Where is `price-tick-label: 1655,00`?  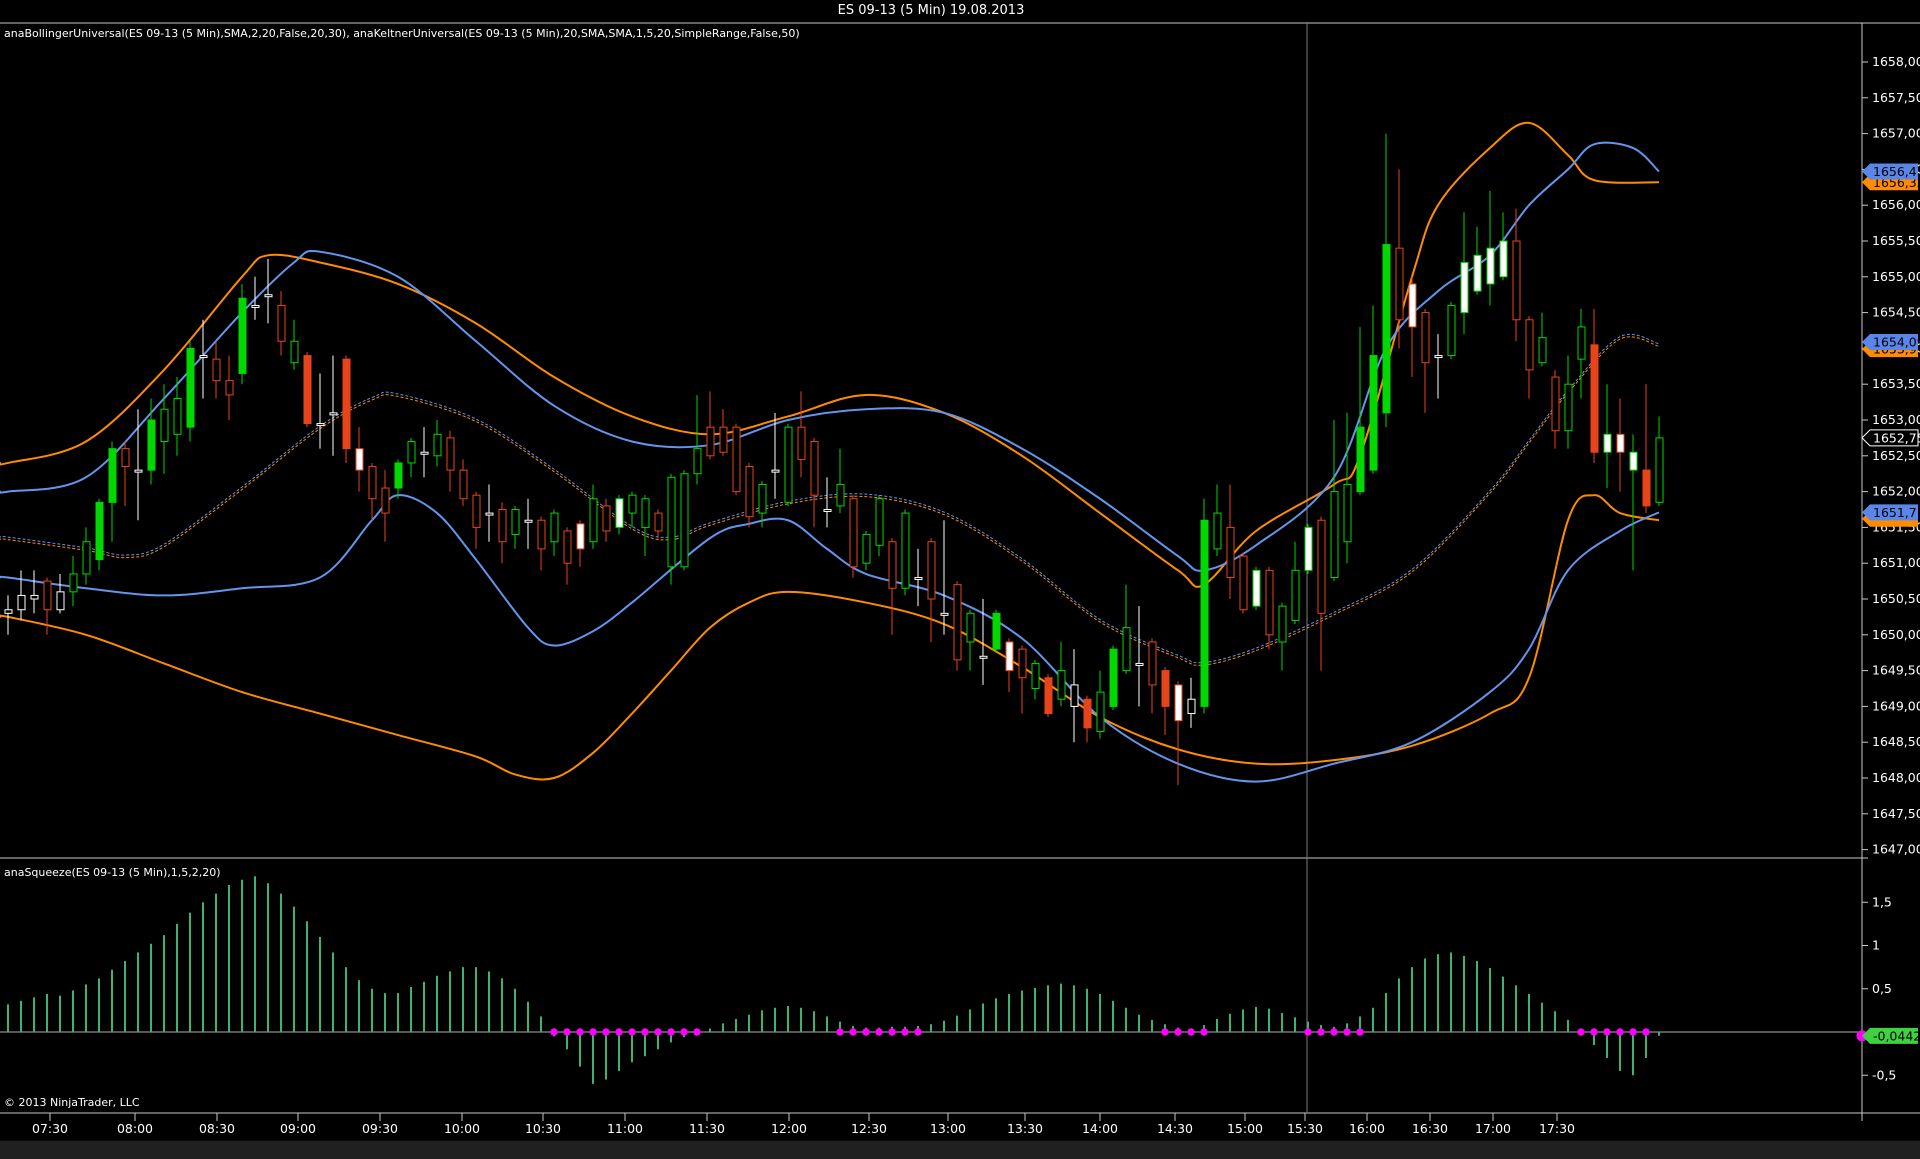
price-tick-label: 1655,00 is located at coordinates (1896, 276).